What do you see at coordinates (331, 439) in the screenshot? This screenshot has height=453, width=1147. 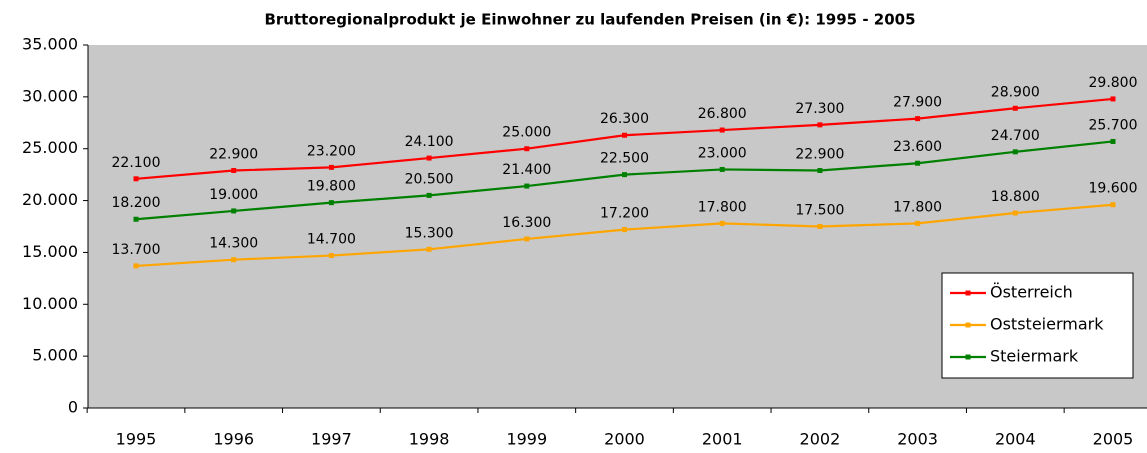 I see `x-tick-label: 1997` at bounding box center [331, 439].